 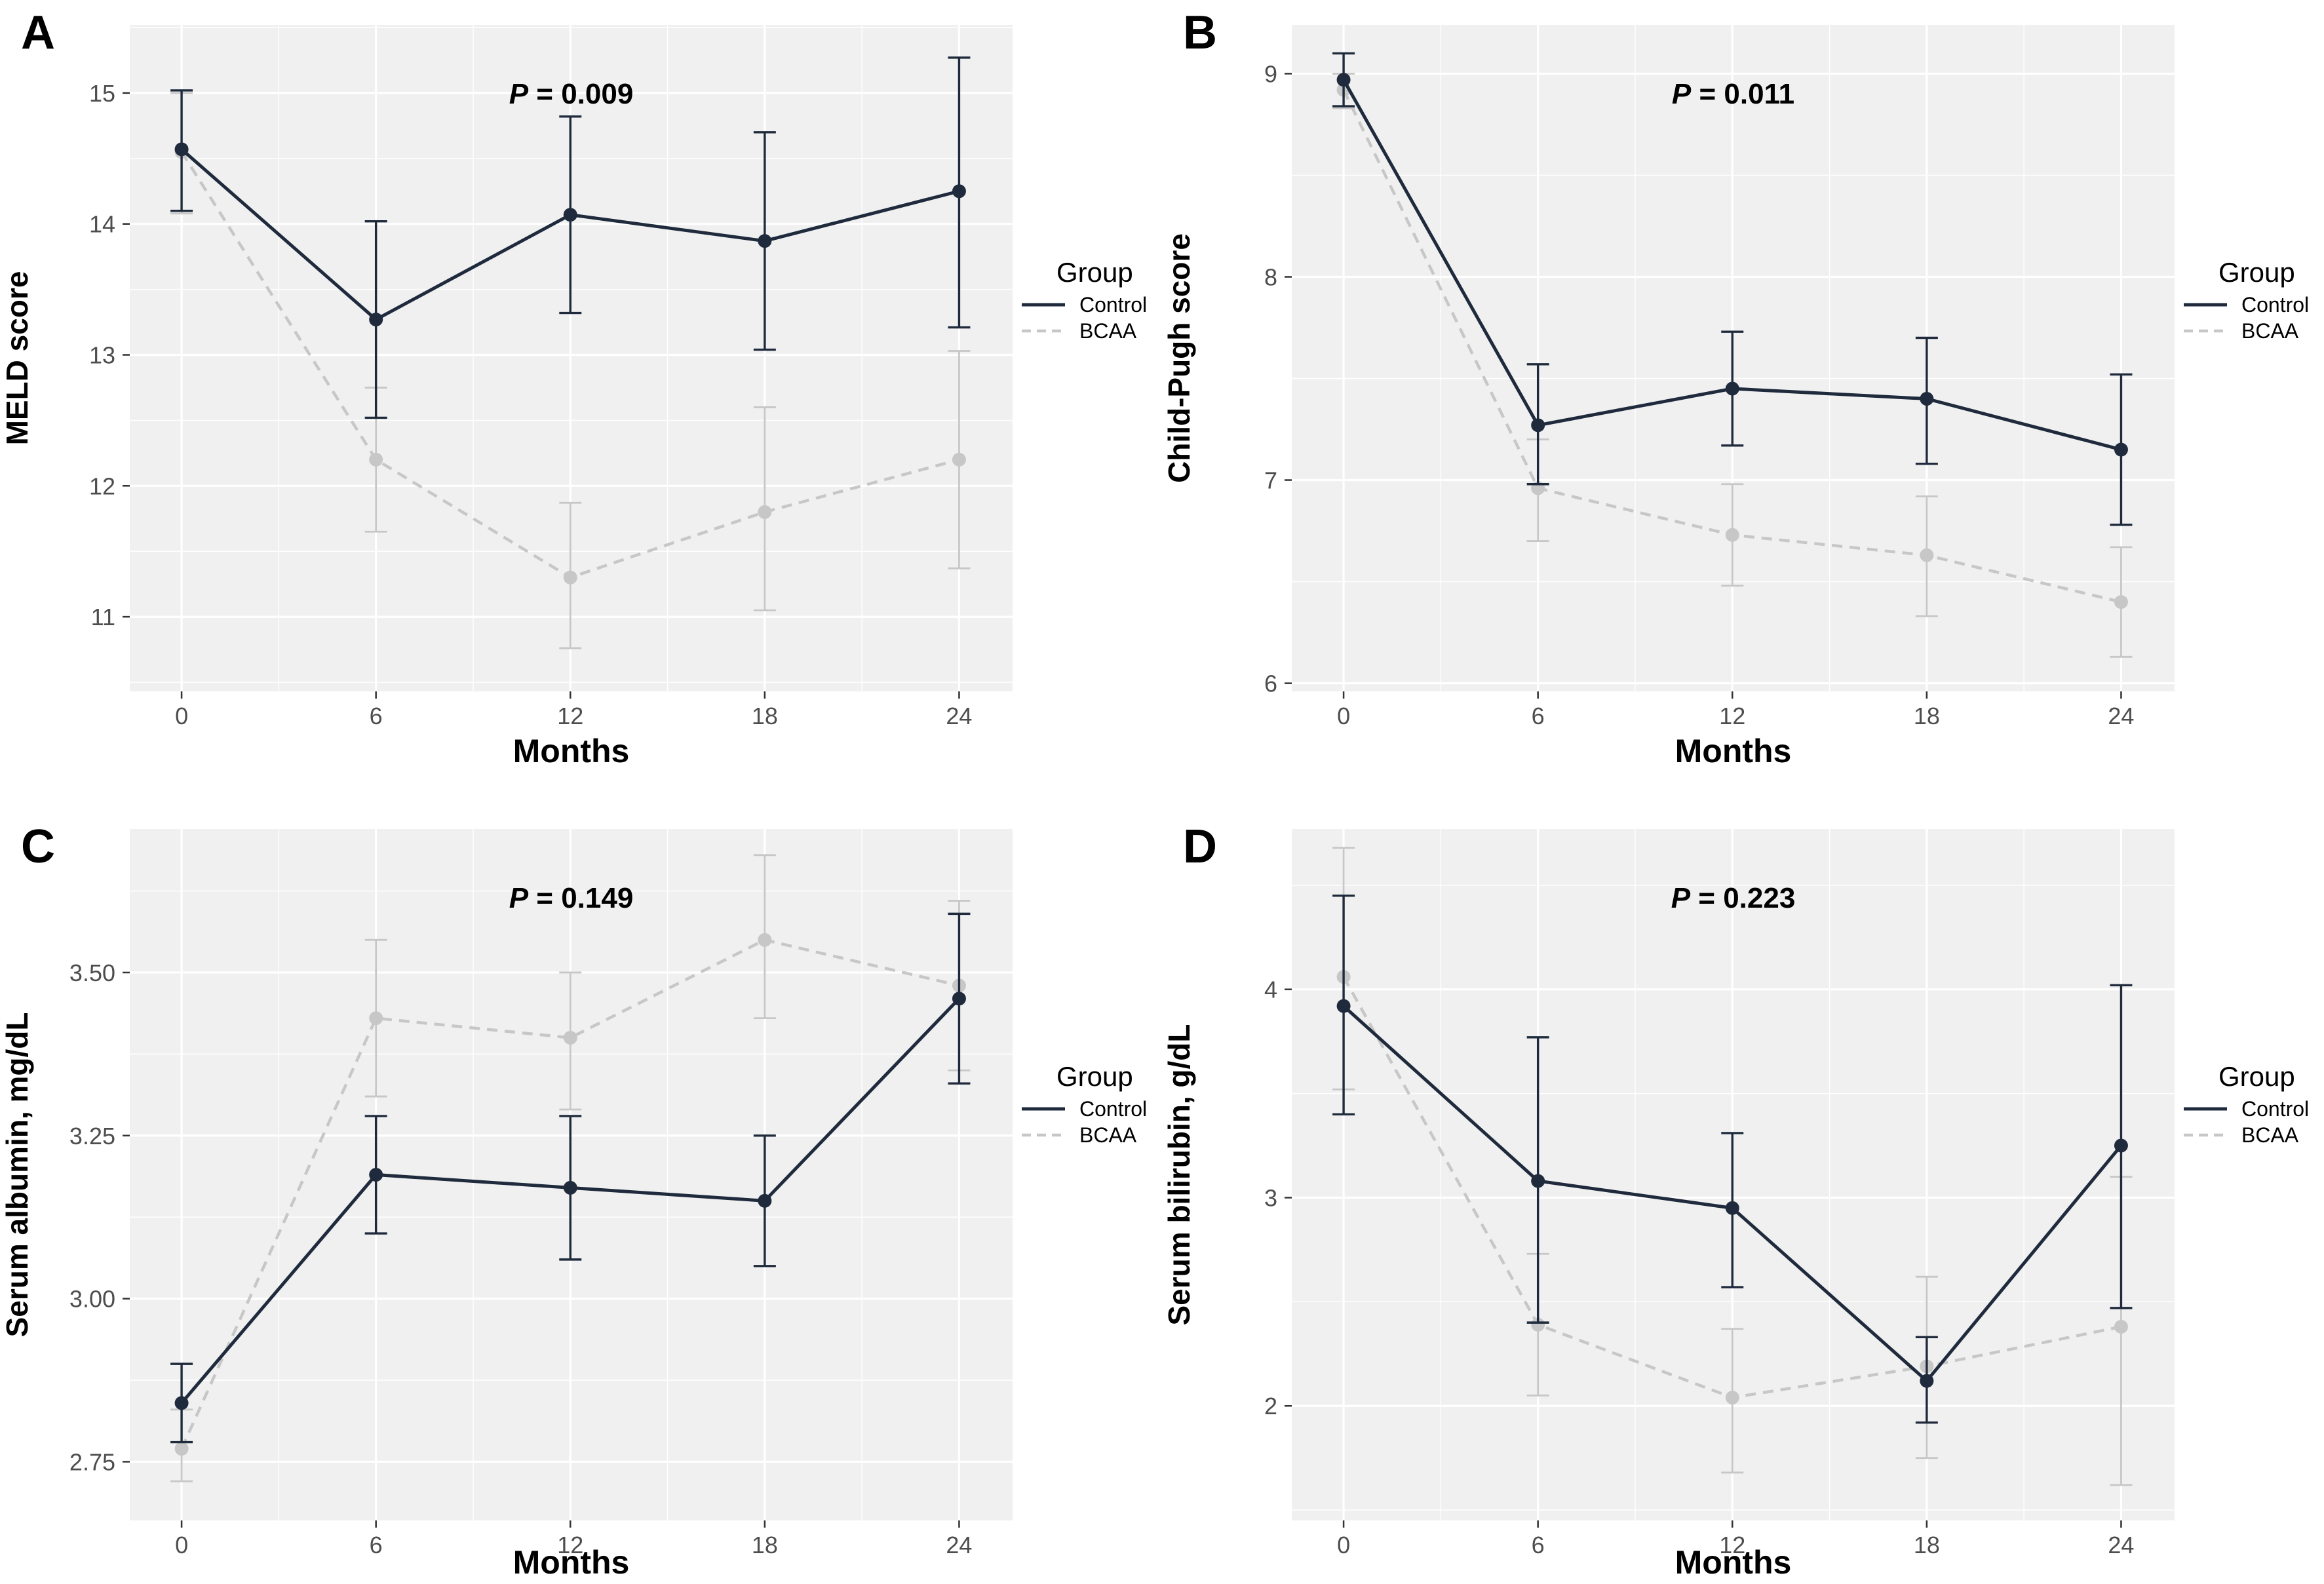 What do you see at coordinates (1179, 358) in the screenshot?
I see `y-axis-title: Child-Pugh score` at bounding box center [1179, 358].